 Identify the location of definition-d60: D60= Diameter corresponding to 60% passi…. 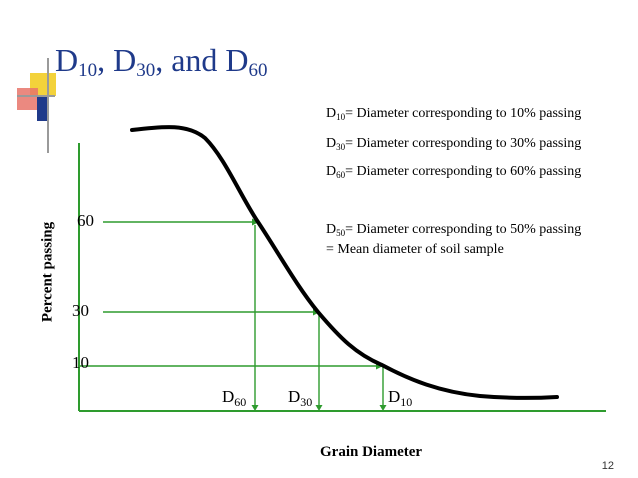
(454, 172).